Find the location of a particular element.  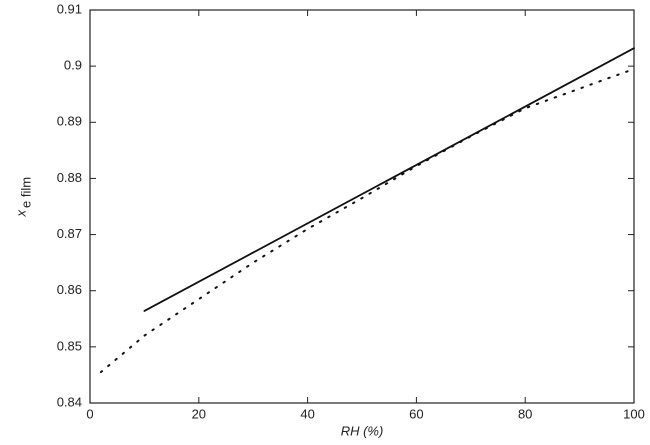

y-tick-label: 0.91 is located at coordinates (69, 8).